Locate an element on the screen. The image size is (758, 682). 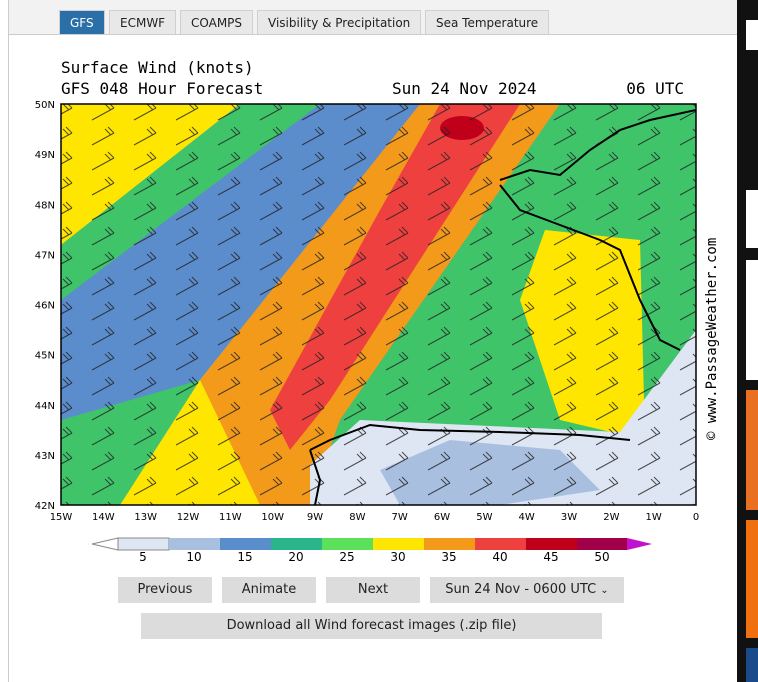
legend-label: 50 is located at coordinates (601, 557).